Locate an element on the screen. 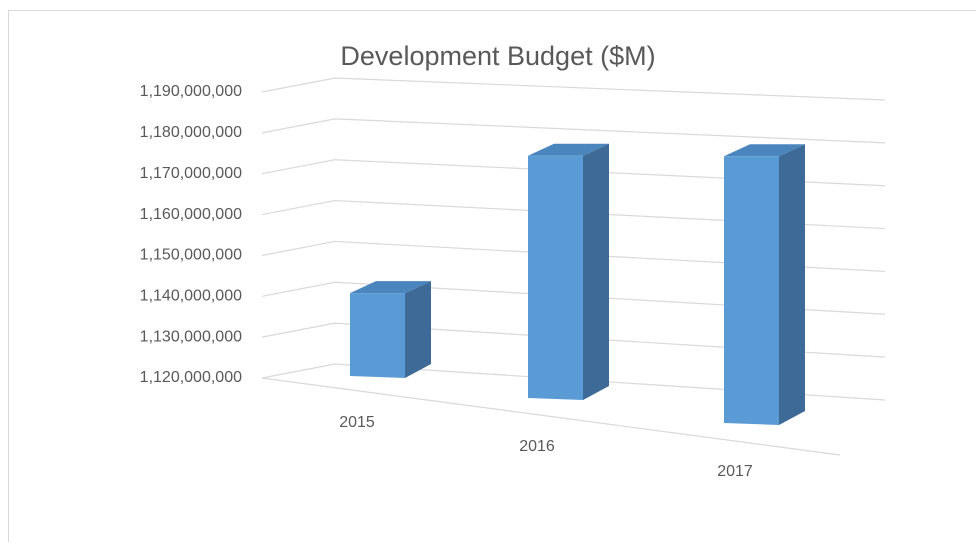  y-tick-label: 1,140,000,000 is located at coordinates (191, 296).